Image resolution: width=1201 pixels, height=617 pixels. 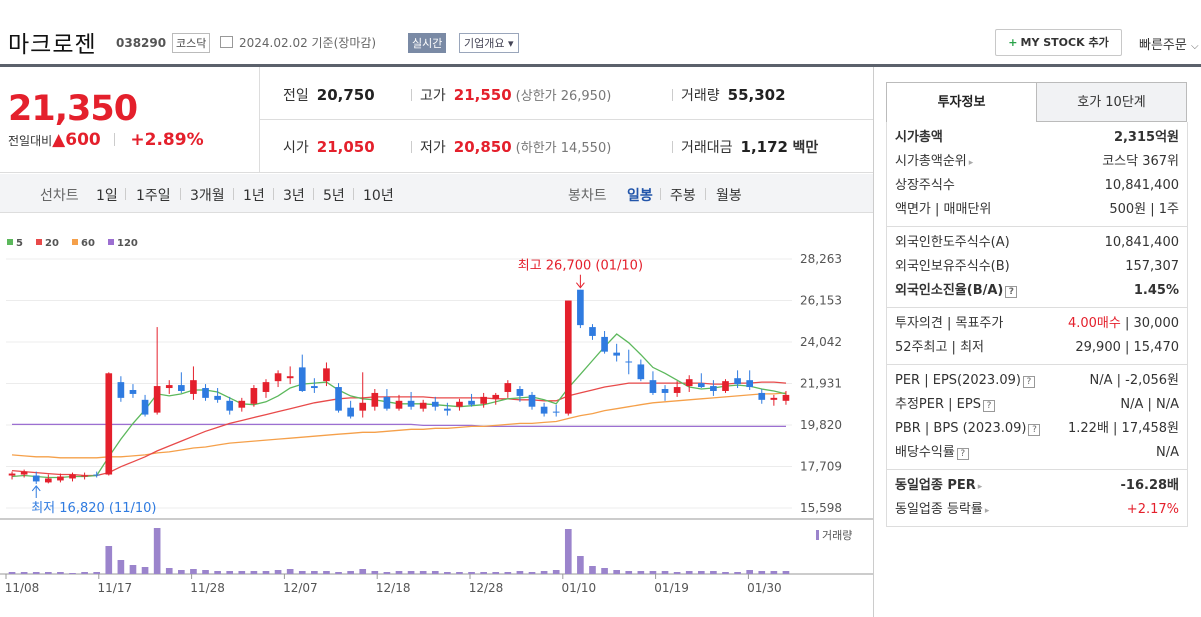 What do you see at coordinates (73, 109) in the screenshot?
I see `current-price: 21,350` at bounding box center [73, 109].